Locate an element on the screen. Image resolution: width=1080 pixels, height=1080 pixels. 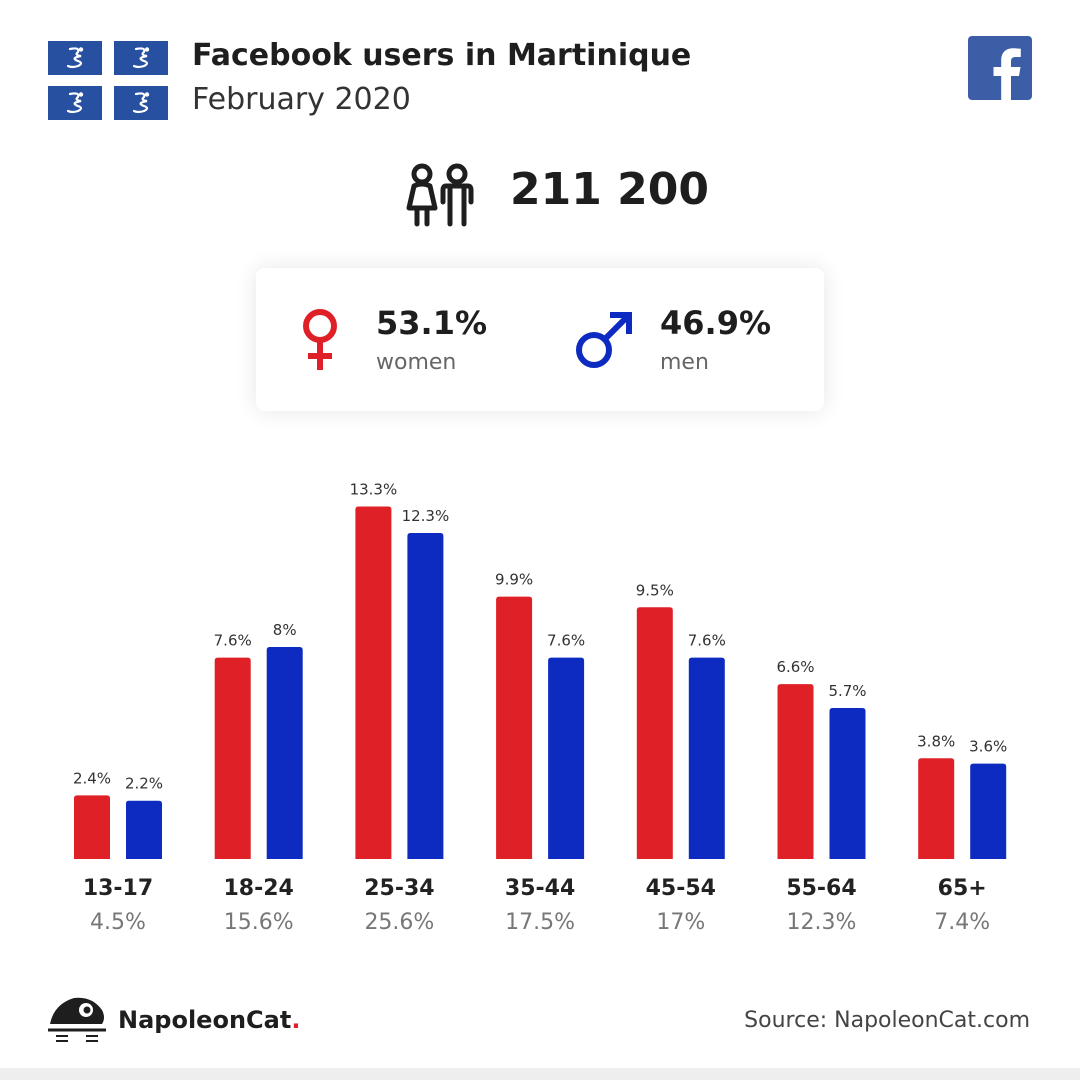
category-total-18-24: 15.6% is located at coordinates (258, 922).